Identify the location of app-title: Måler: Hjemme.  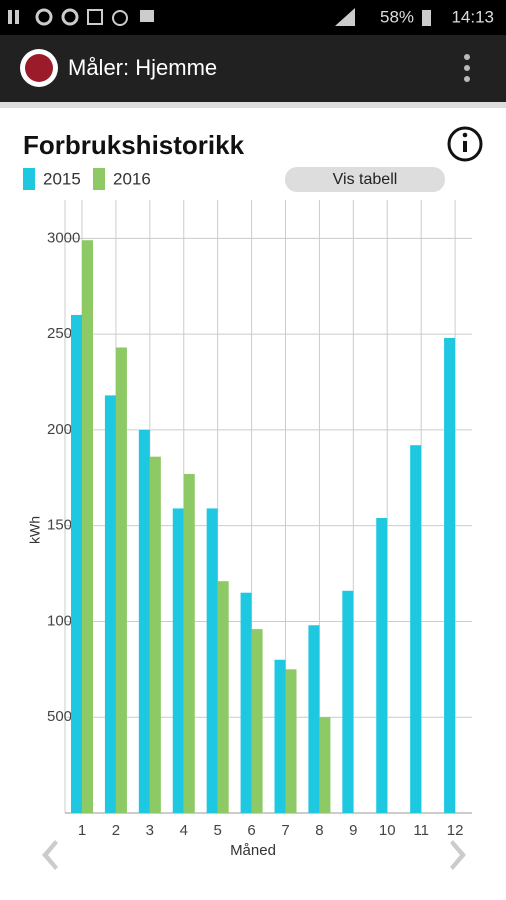
(142, 67).